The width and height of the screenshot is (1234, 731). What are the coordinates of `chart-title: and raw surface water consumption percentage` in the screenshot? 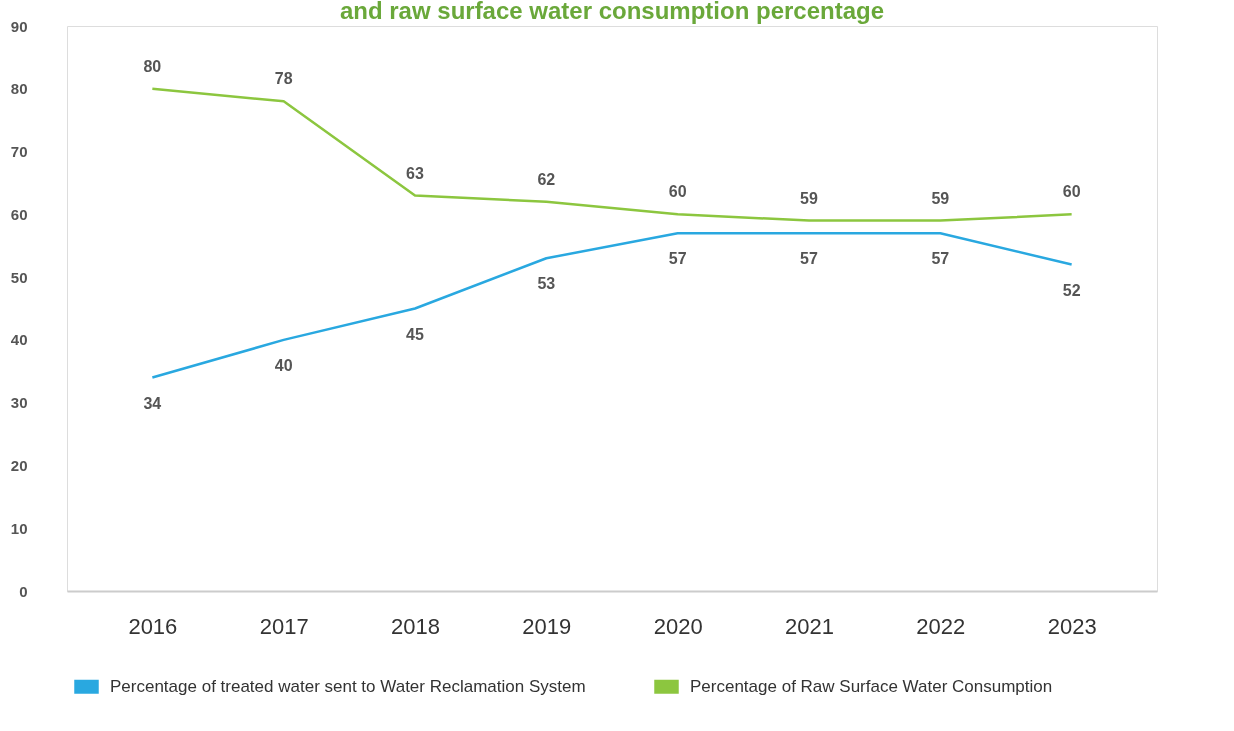 It's located at (612, 12).